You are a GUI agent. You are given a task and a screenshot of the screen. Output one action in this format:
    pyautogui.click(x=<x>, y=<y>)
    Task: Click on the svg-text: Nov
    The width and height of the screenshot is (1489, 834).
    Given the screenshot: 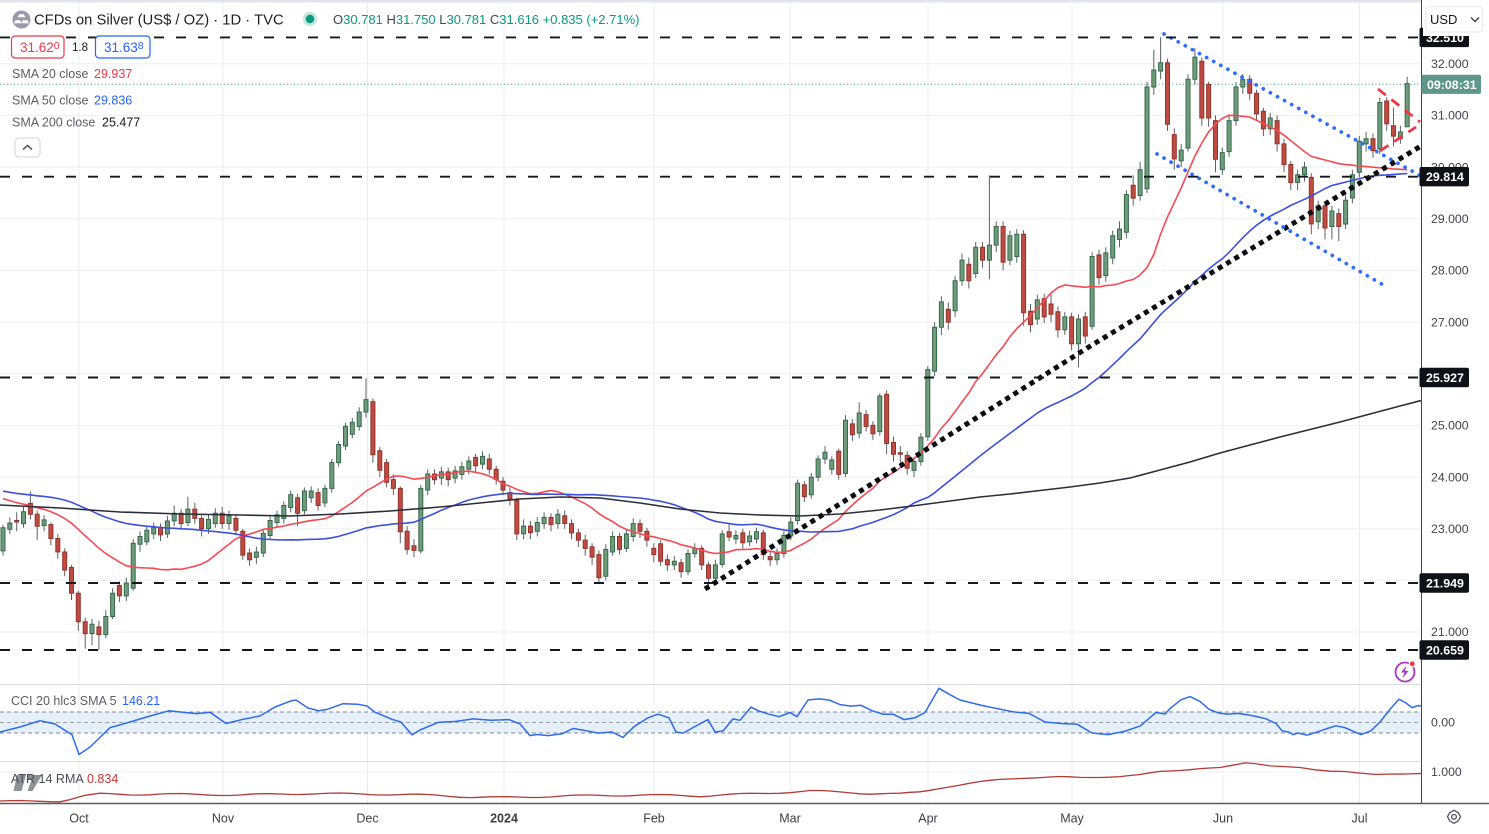 What is the action you would take?
    pyautogui.click(x=223, y=819)
    